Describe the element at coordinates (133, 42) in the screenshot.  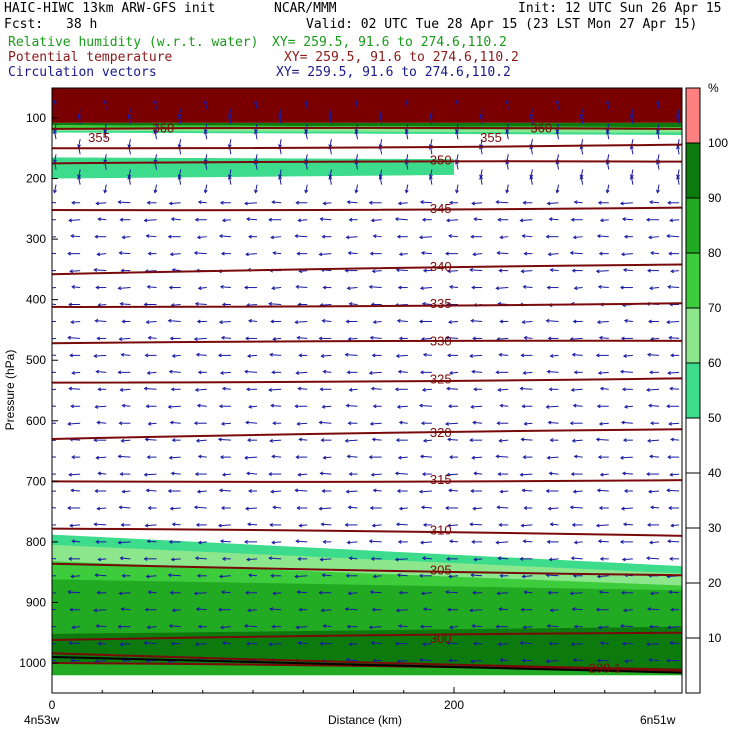
I see `field-rh-name: Relative humidity (w.r.t. water)` at that location.